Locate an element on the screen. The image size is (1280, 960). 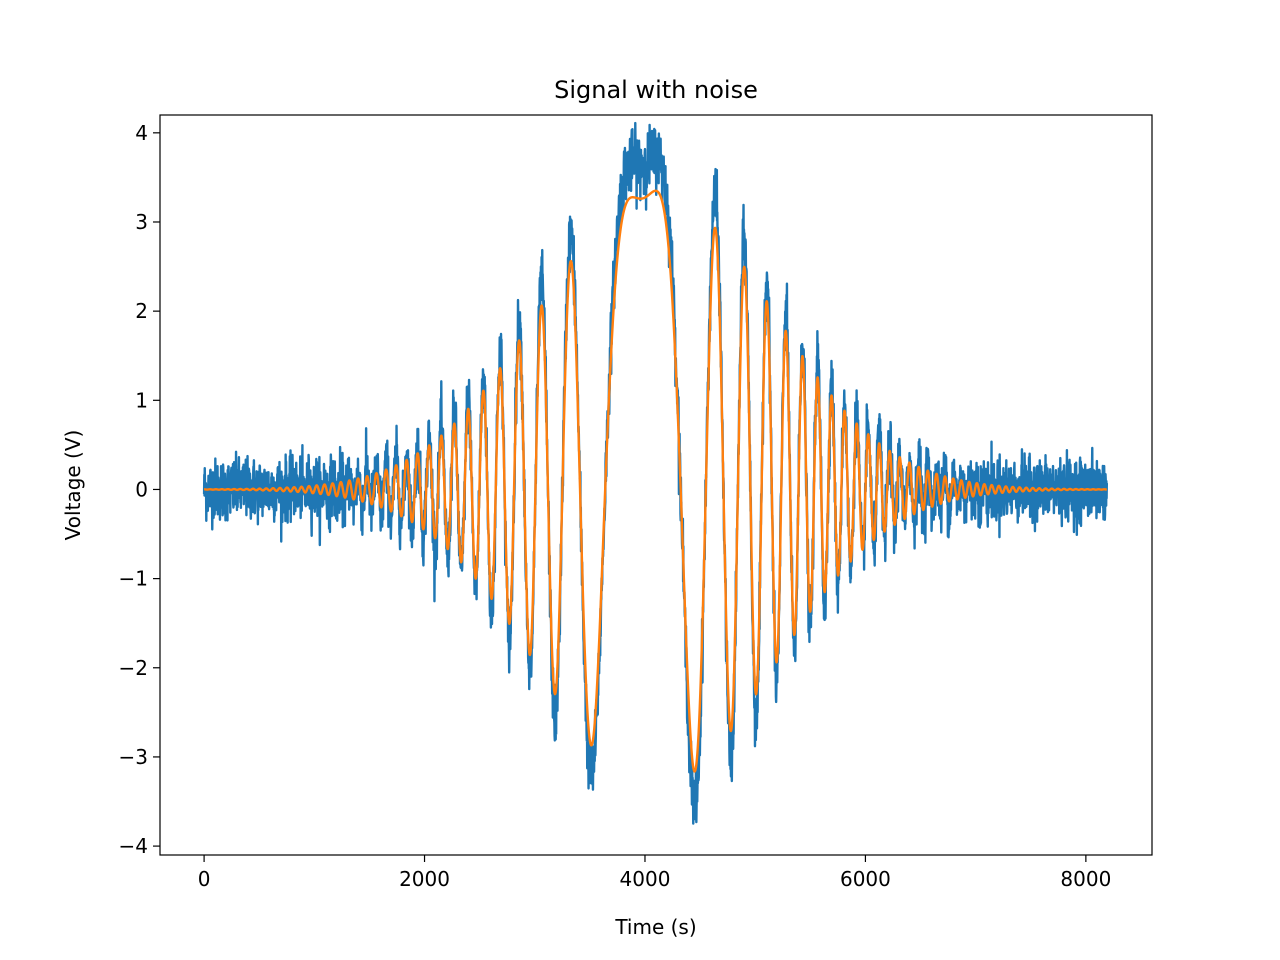
x-tick-label: 8000 is located at coordinates (1085, 879).